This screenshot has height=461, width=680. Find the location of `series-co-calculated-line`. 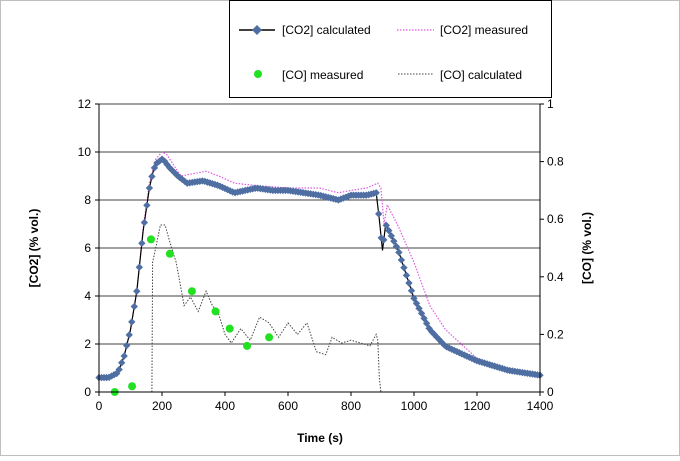

series-co-calculated-line is located at coordinates (266, 308).